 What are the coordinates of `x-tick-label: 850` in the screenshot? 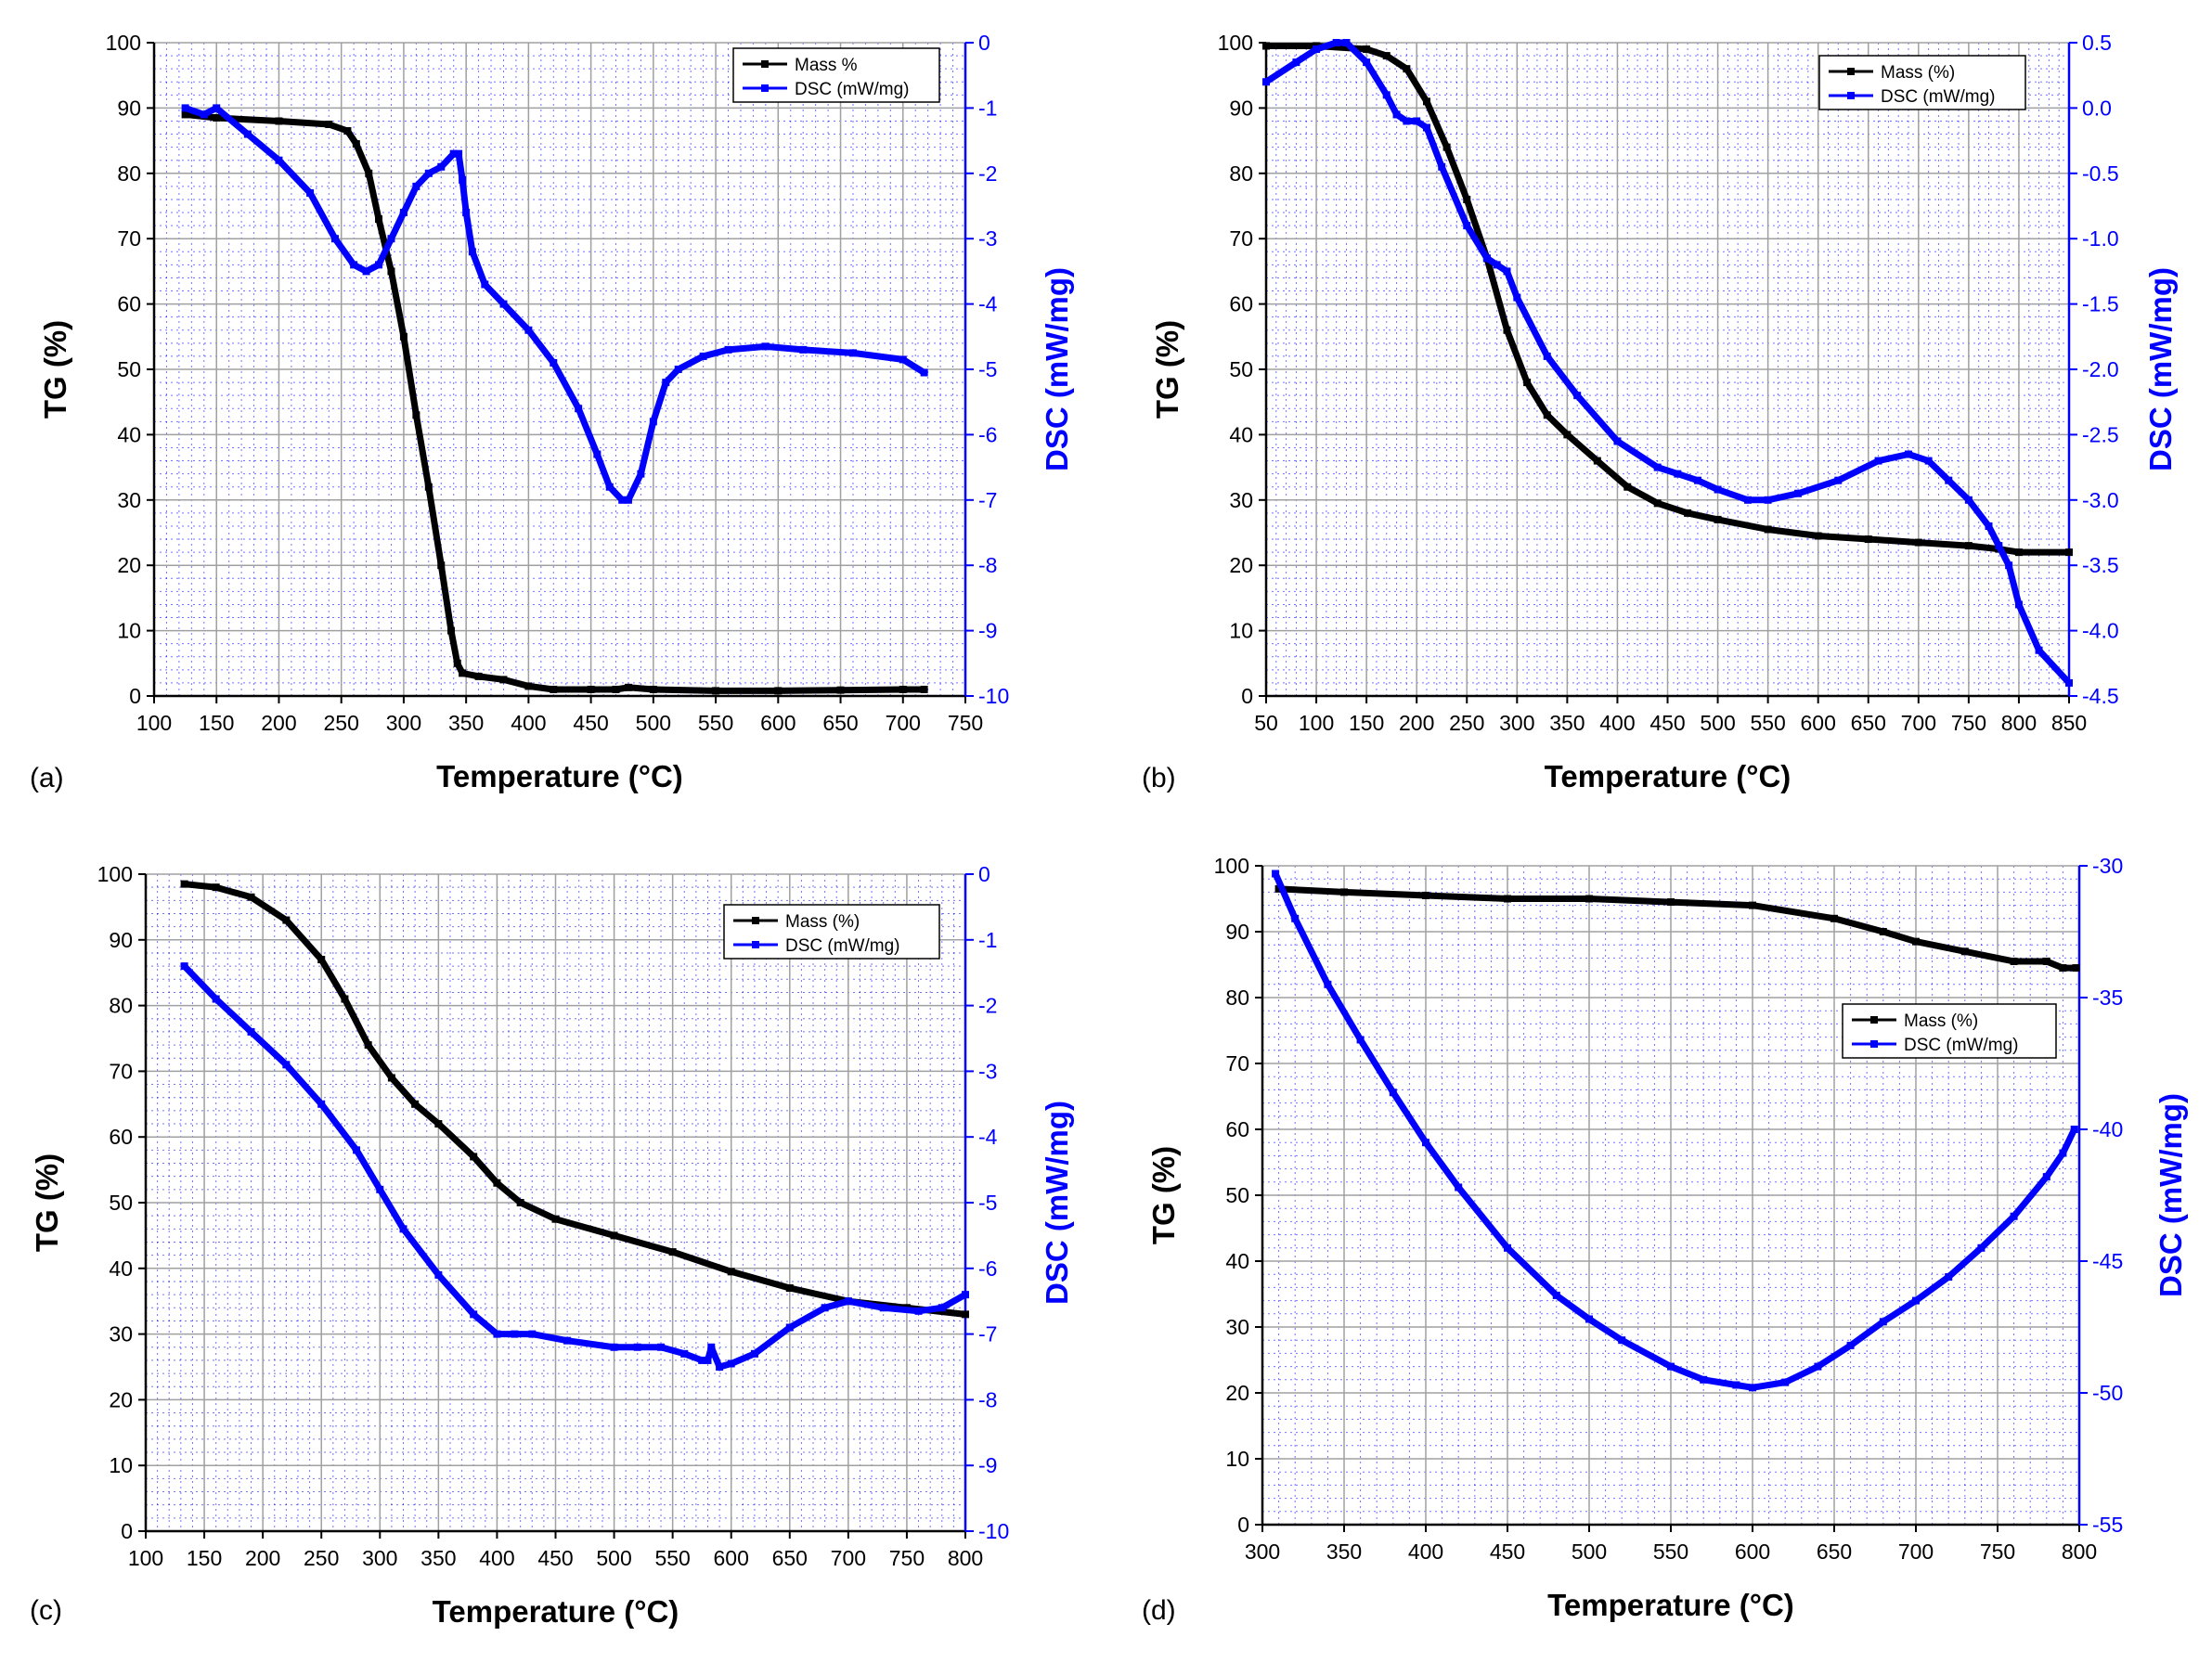 It's located at (2069, 723).